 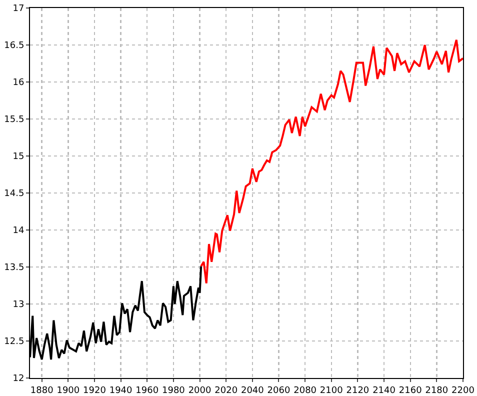 What do you see at coordinates (121, 391) in the screenshot?
I see `x-tick-label: 1940` at bounding box center [121, 391].